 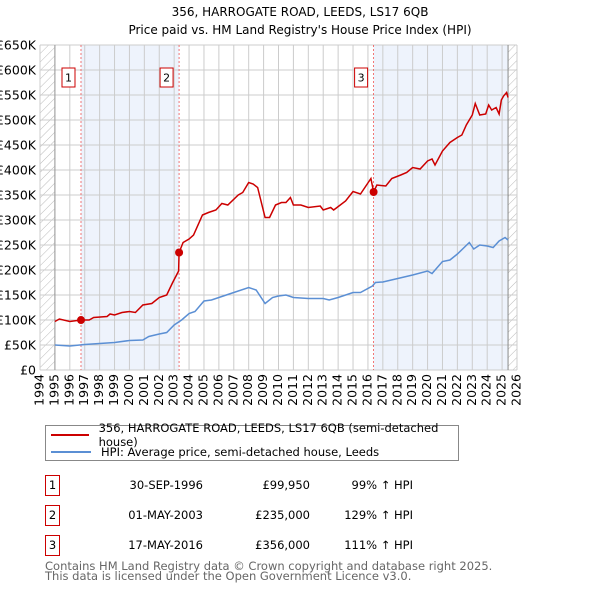 I want to click on x-tick-label: 2008, so click(x=247, y=390).